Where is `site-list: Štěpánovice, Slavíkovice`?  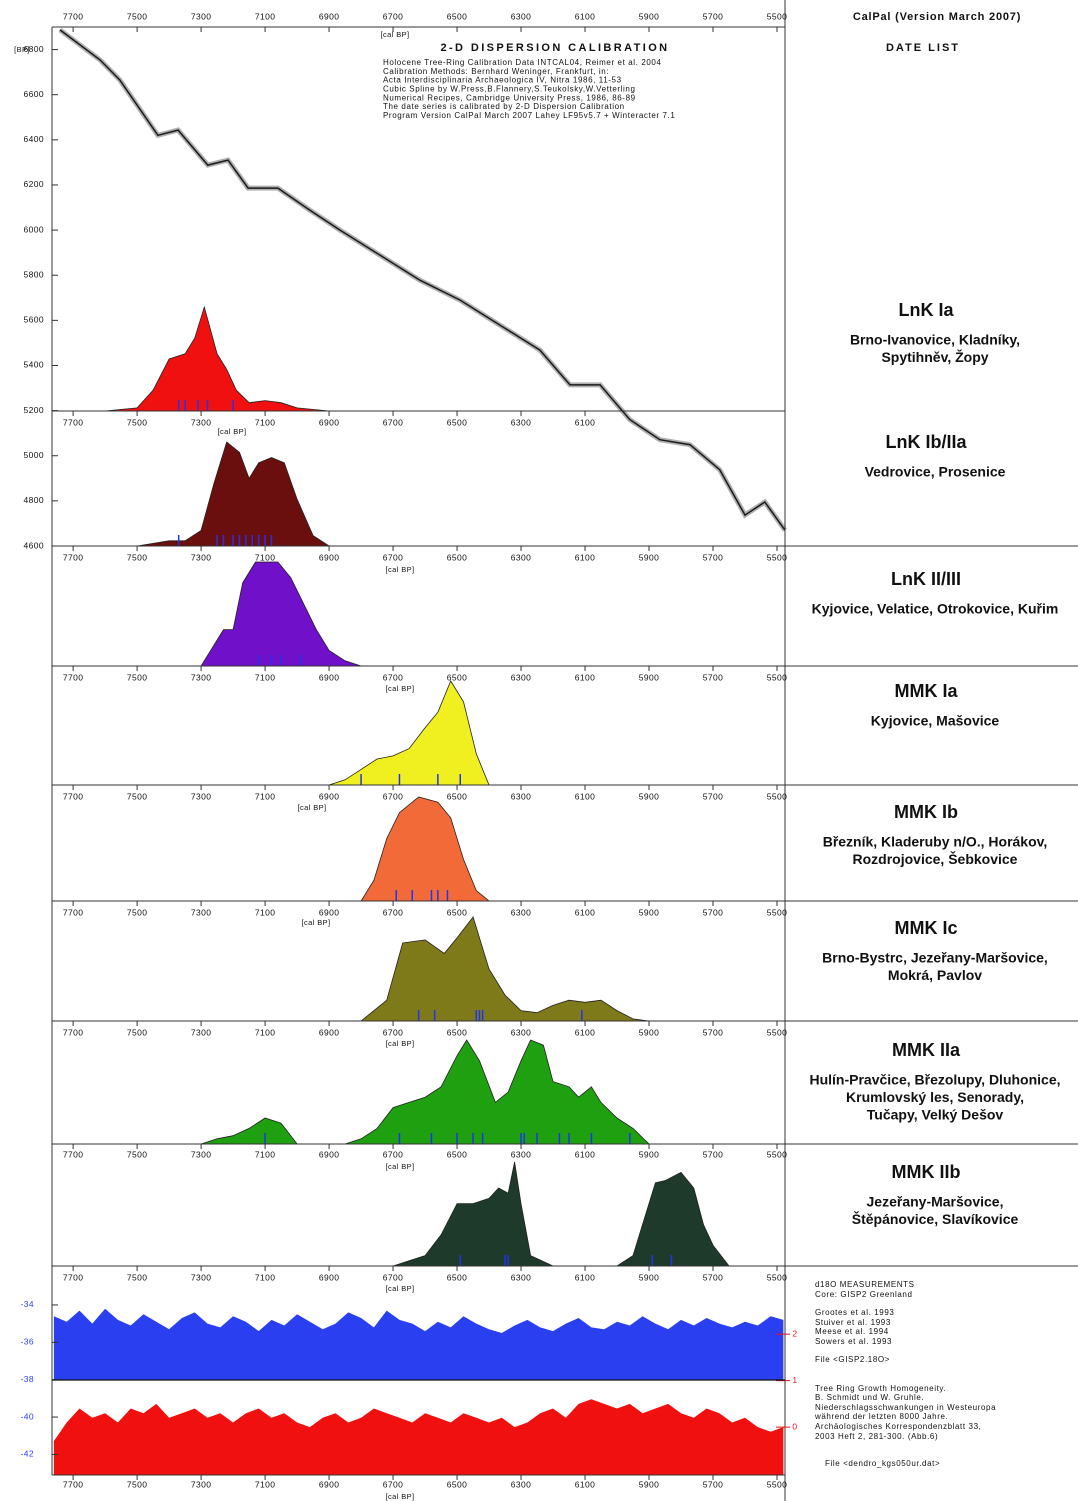 site-list: Štěpánovice, Slavíkovice is located at coordinates (935, 1218).